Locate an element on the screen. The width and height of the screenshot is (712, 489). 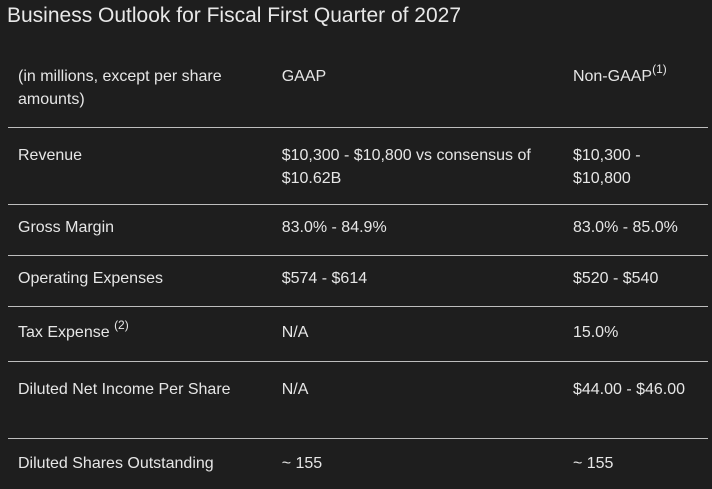
table-row: Diluted Shares Outstanding ~ 155 ~ 155 is located at coordinates (358, 464).